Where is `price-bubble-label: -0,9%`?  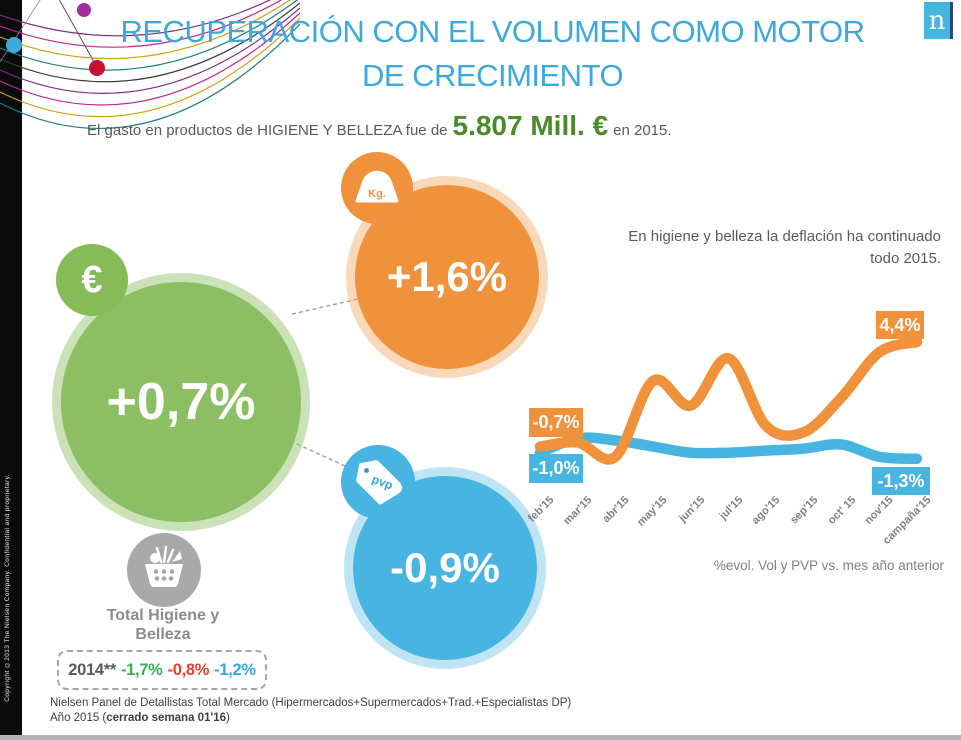 price-bubble-label: -0,9% is located at coordinates (445, 567).